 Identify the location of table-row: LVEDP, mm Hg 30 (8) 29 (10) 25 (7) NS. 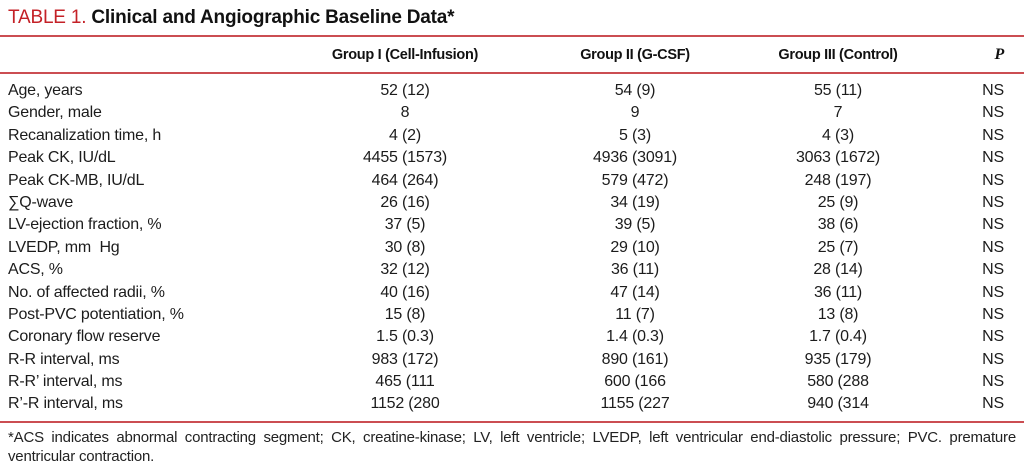
(512, 248).